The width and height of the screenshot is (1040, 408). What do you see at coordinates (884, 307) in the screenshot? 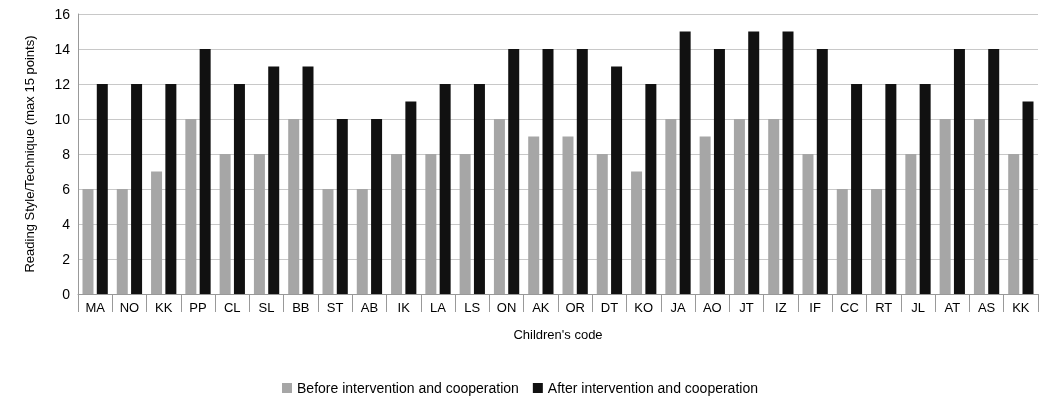
I see `x-tick-label: RT` at bounding box center [884, 307].